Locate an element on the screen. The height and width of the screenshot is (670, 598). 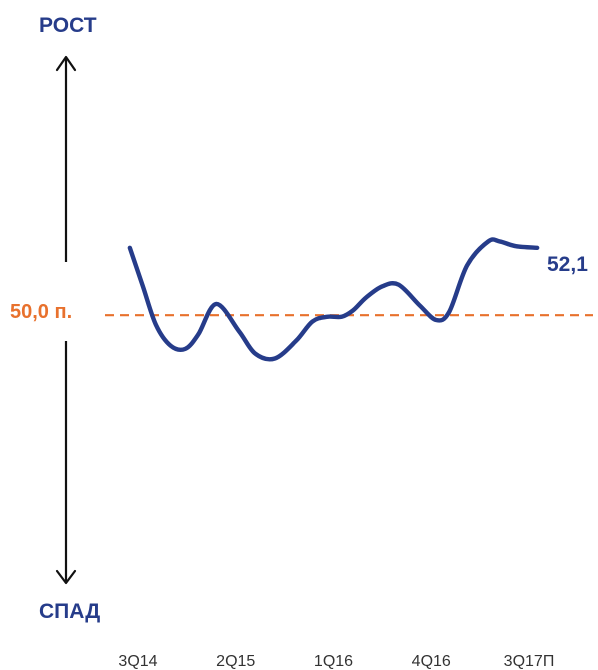
x-tick-label: 4Q16 is located at coordinates (431, 661).